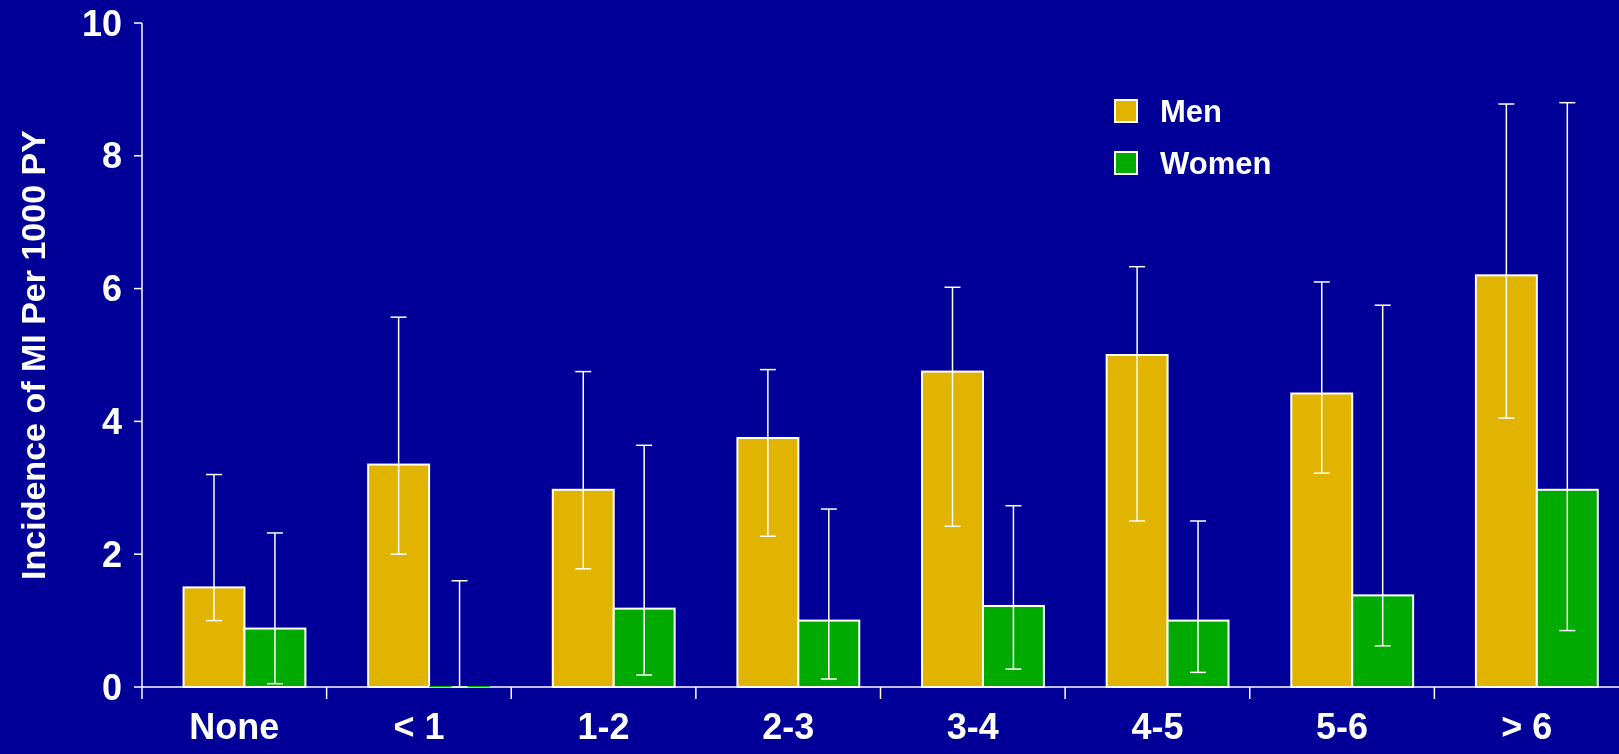 This screenshot has height=754, width=1619. What do you see at coordinates (234, 726) in the screenshot?
I see `x-tick-label: None` at bounding box center [234, 726].